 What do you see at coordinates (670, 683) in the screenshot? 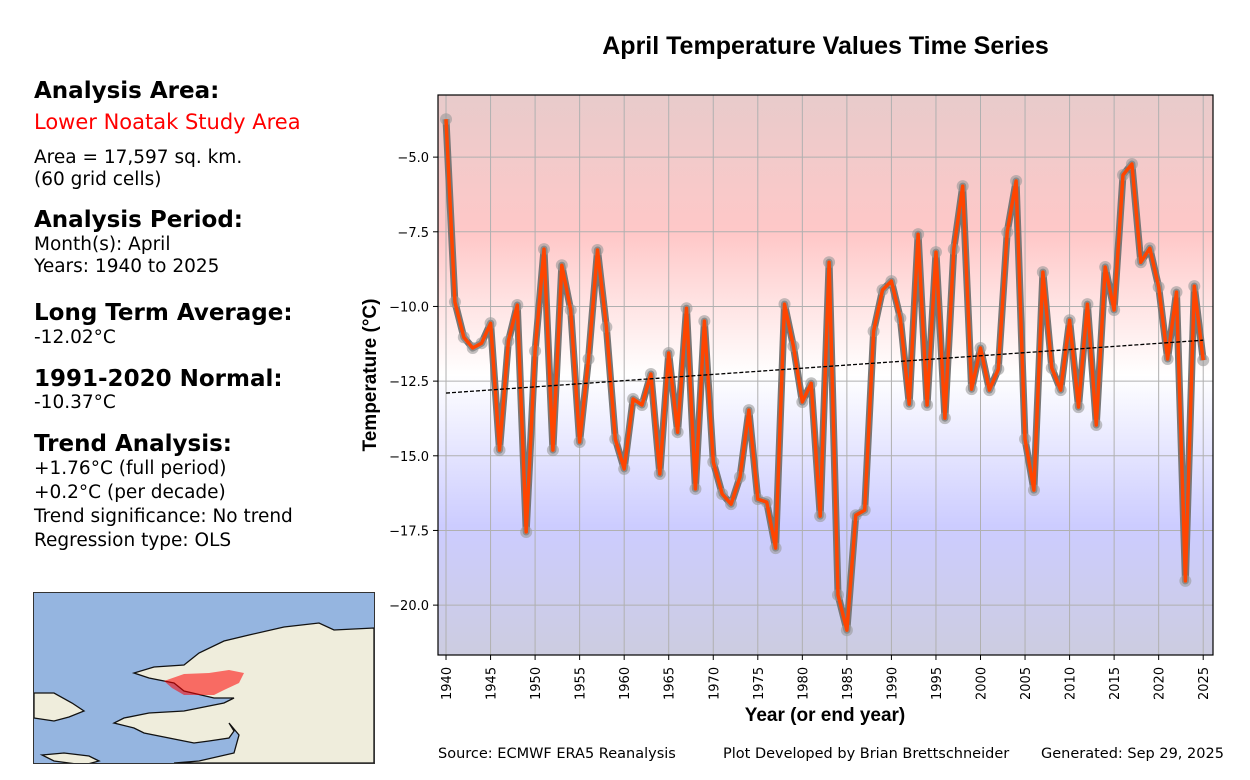
I see `x-tick-label: 1965` at bounding box center [670, 683].